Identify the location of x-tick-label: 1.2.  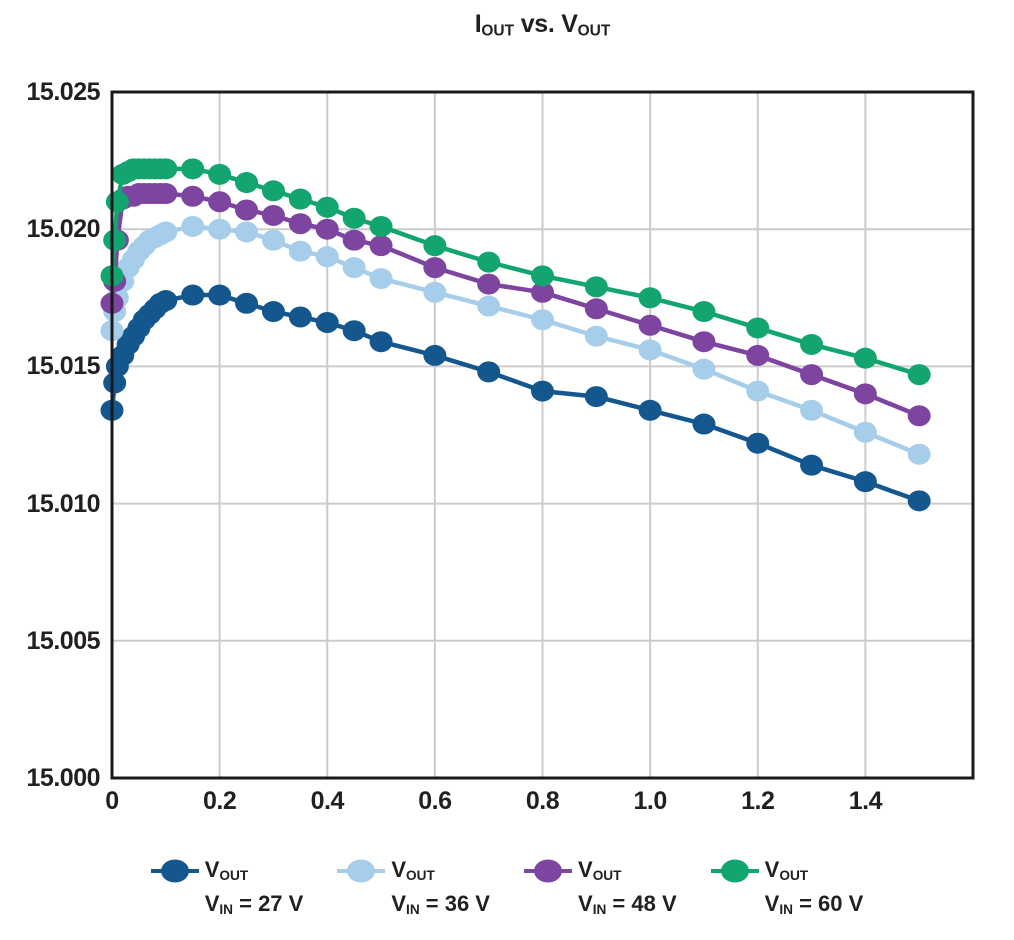
(758, 801).